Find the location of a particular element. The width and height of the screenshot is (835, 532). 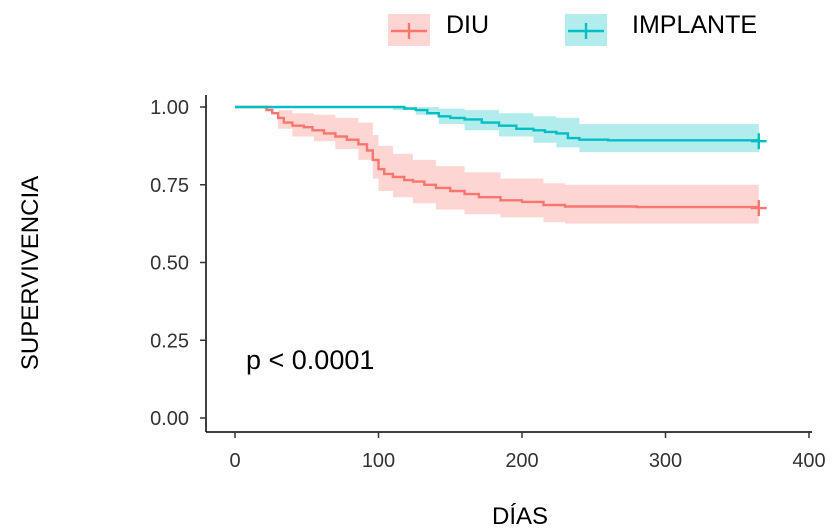

legend: DIU IMPLANTE is located at coordinates (572, 28).